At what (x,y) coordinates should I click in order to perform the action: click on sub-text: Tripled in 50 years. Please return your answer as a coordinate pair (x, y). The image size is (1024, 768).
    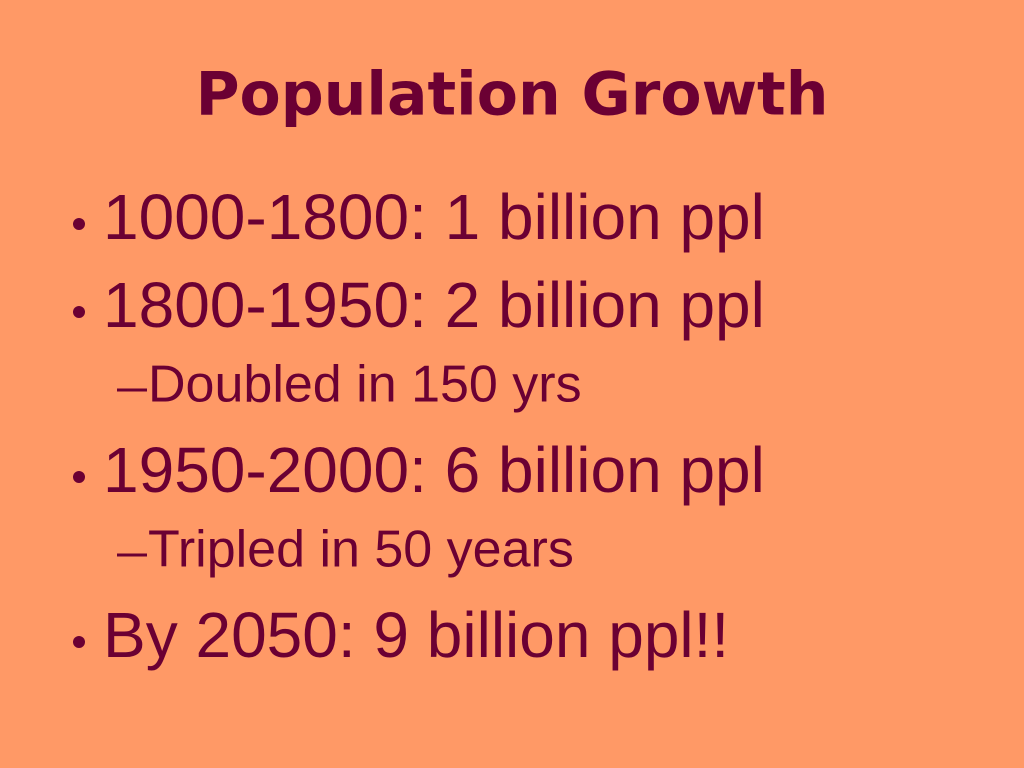
    Looking at the image, I should click on (361, 550).